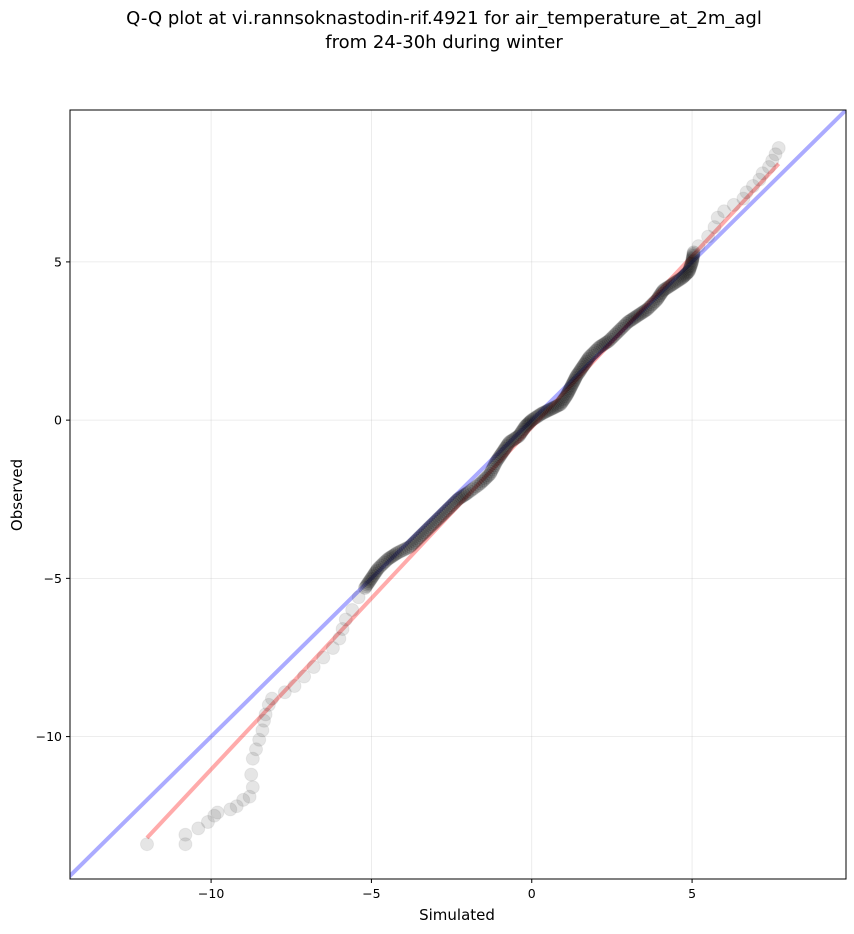 This screenshot has height=934, width=854. Describe the element at coordinates (211, 893) in the screenshot. I see `x-tick-label: −10` at that location.